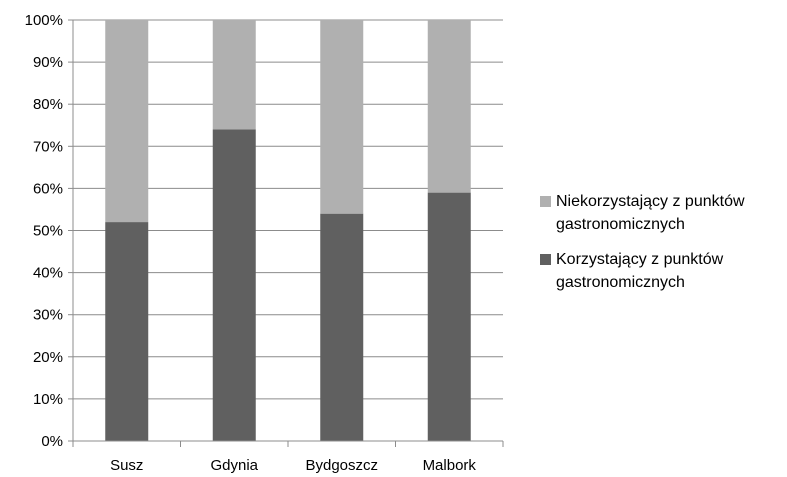 The height and width of the screenshot is (477, 787). What do you see at coordinates (52, 441) in the screenshot?
I see `y-tick-label: 0%` at bounding box center [52, 441].